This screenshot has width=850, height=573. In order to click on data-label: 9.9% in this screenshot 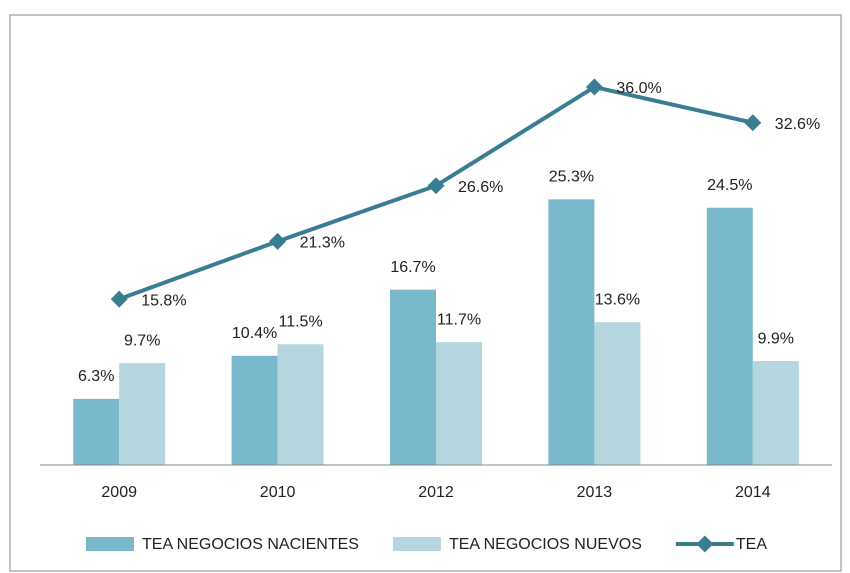, I will do `click(776, 338)`.